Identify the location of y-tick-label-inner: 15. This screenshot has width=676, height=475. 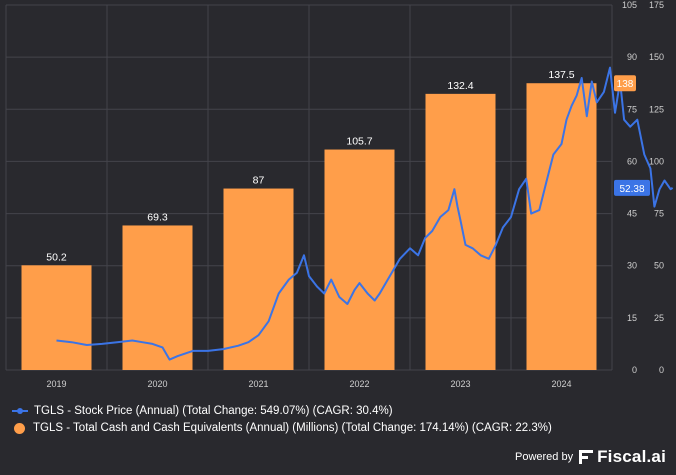
(632, 318).